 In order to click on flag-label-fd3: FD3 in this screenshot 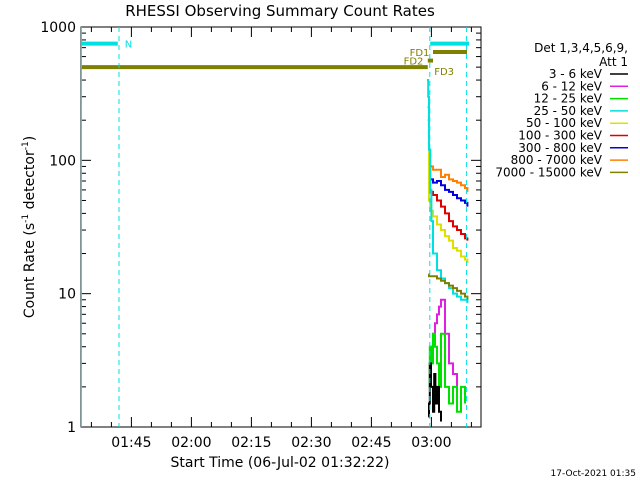, I will do `click(444, 72)`.